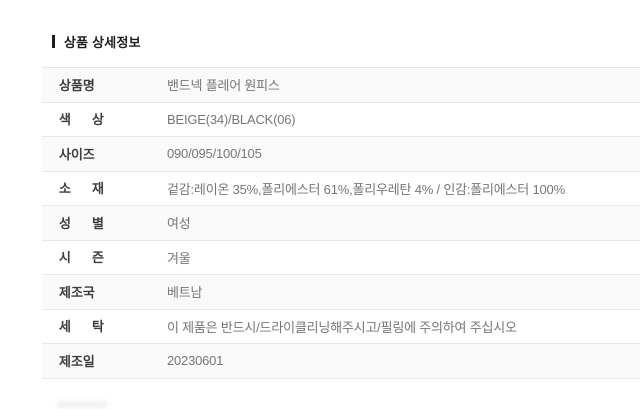 This screenshot has height=409, width=640. I want to click on table-row-washing: 세 탁 이 제품은 반드시/드라이클리닝해주시고/필링에 주의하여 주십시오, so click(341, 326).